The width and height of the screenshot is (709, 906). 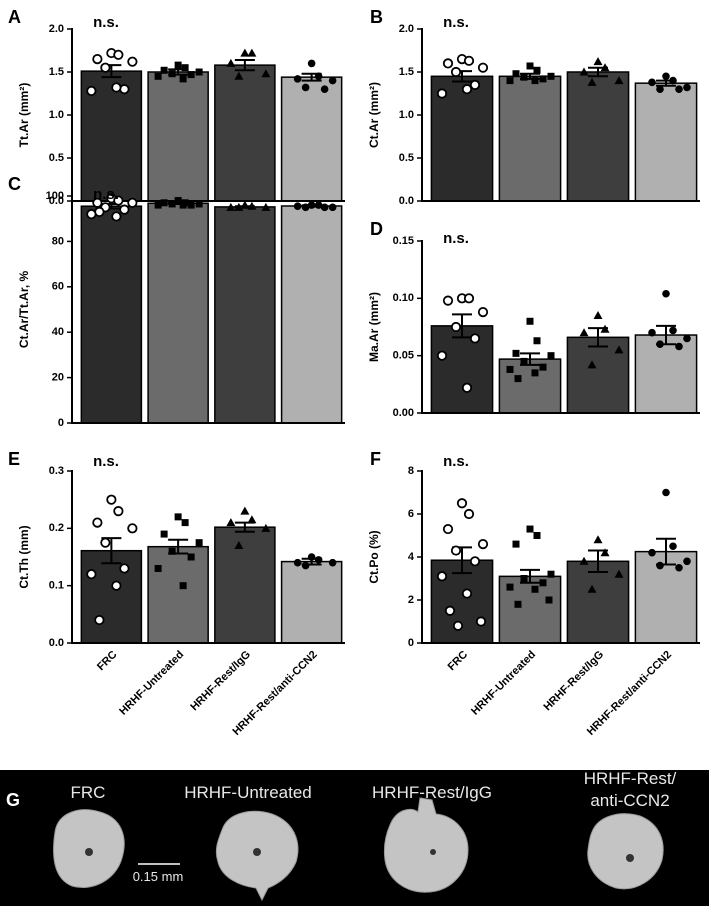 I want to click on image-caption: HRHF-Untreated, so click(x=248, y=792).